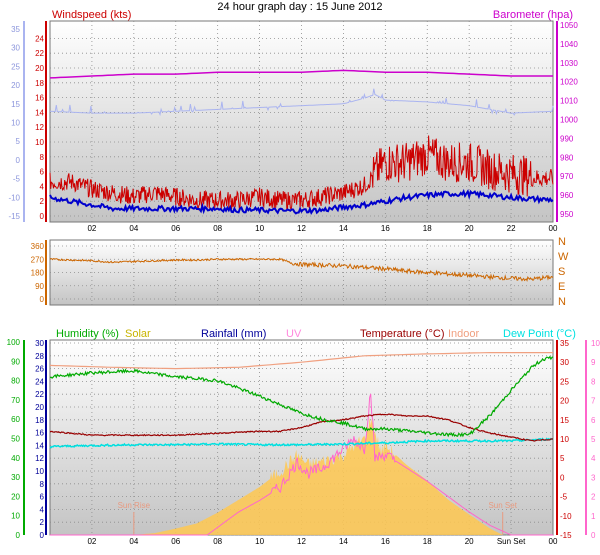 The image size is (600, 555). I want to click on barometer-tick-label: 1000, so click(569, 120).